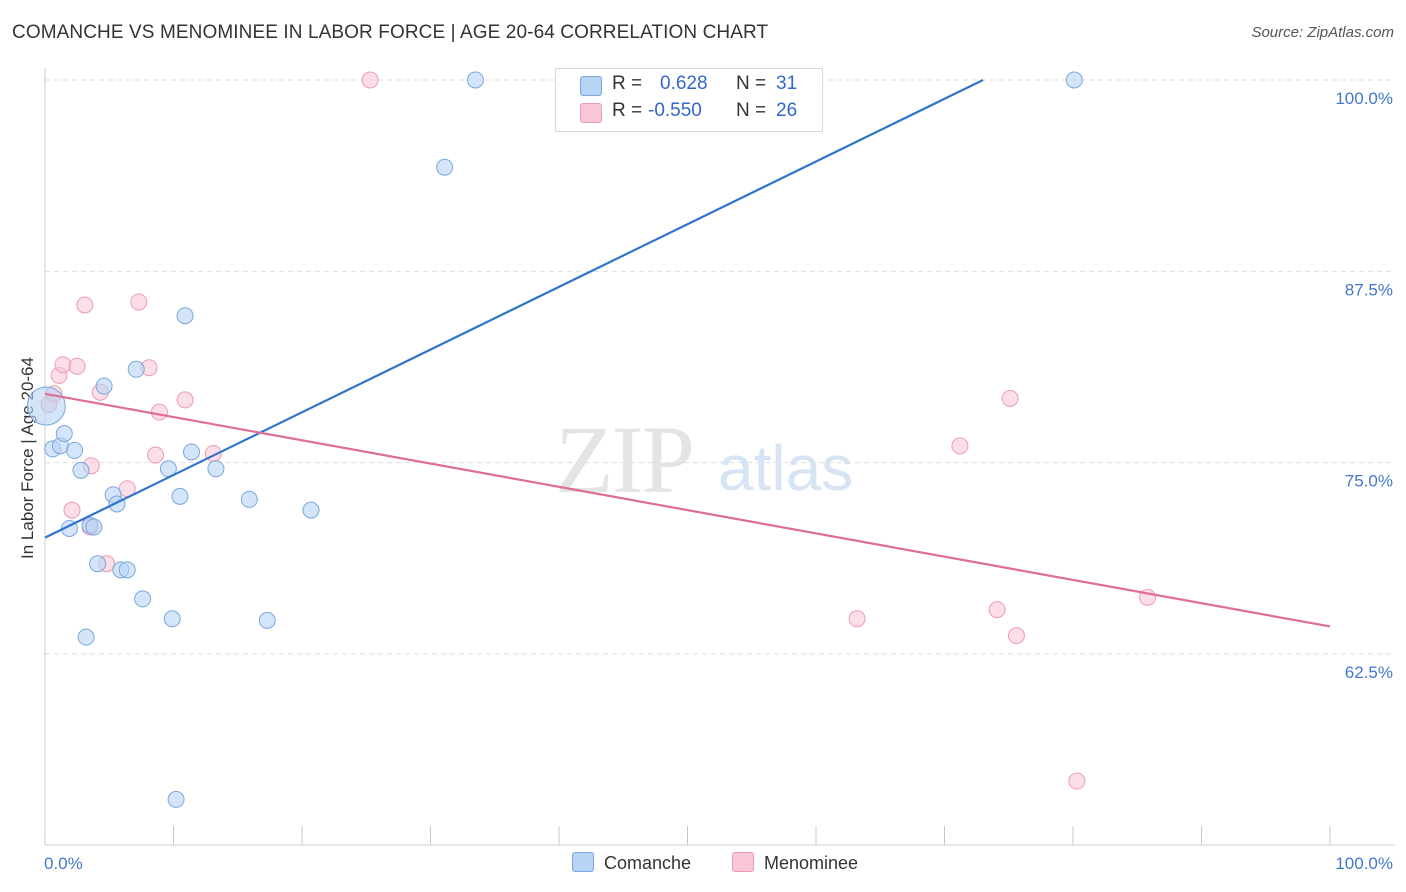 Image resolution: width=1406 pixels, height=892 pixels. I want to click on y-tick-label: 100.0%, so click(1364, 98).